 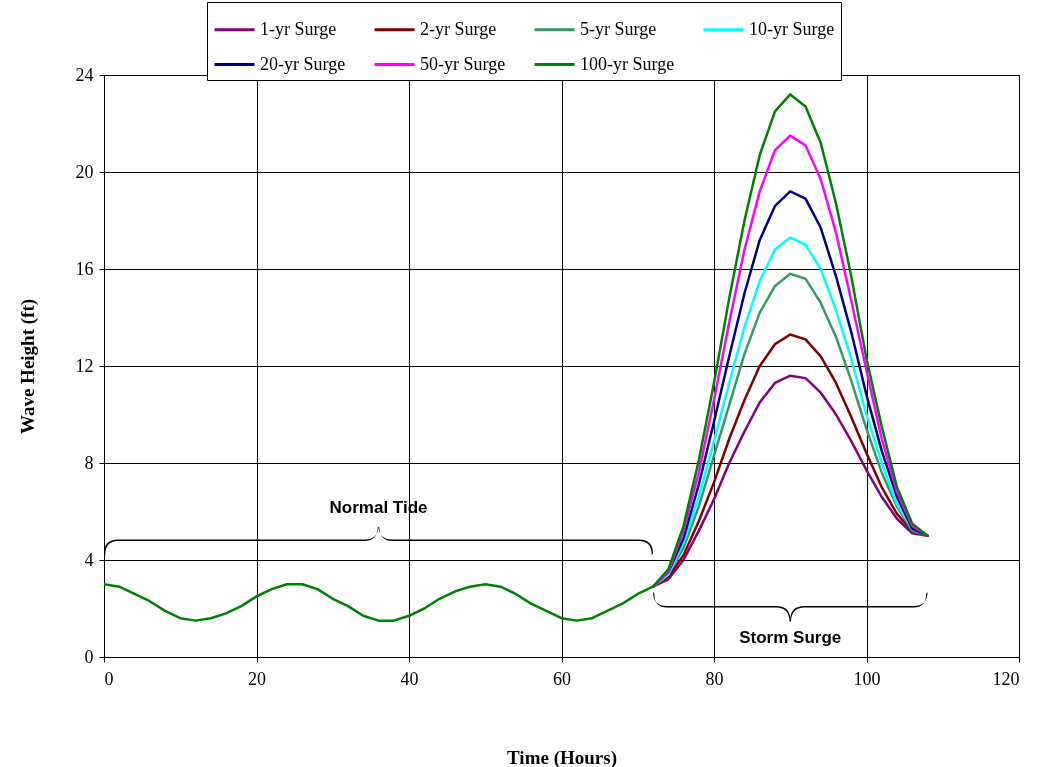 I want to click on x-tick-label: 20, so click(x=257, y=678).